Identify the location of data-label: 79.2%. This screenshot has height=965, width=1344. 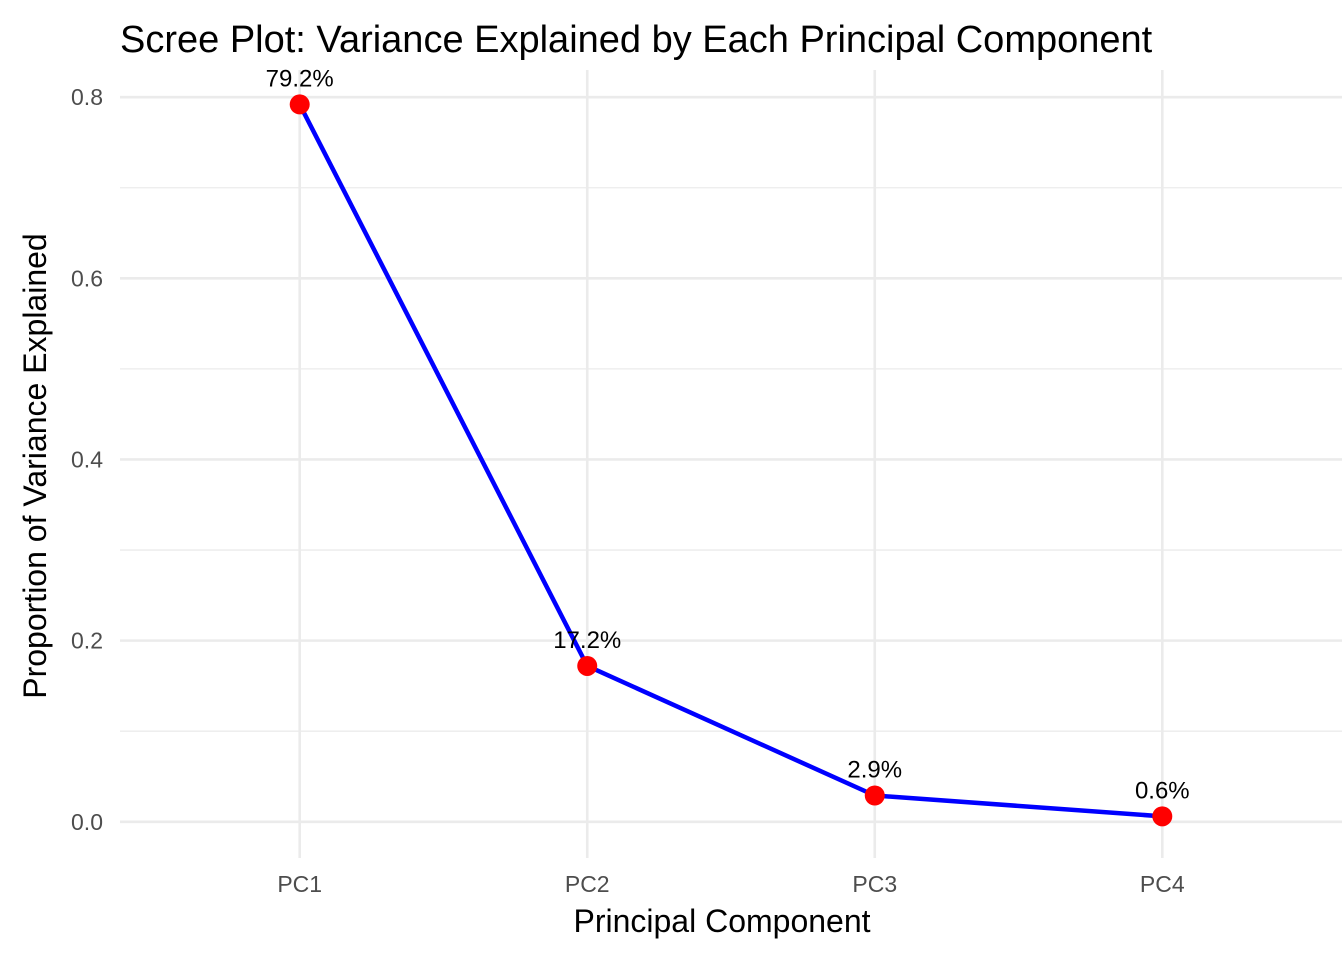
(300, 78).